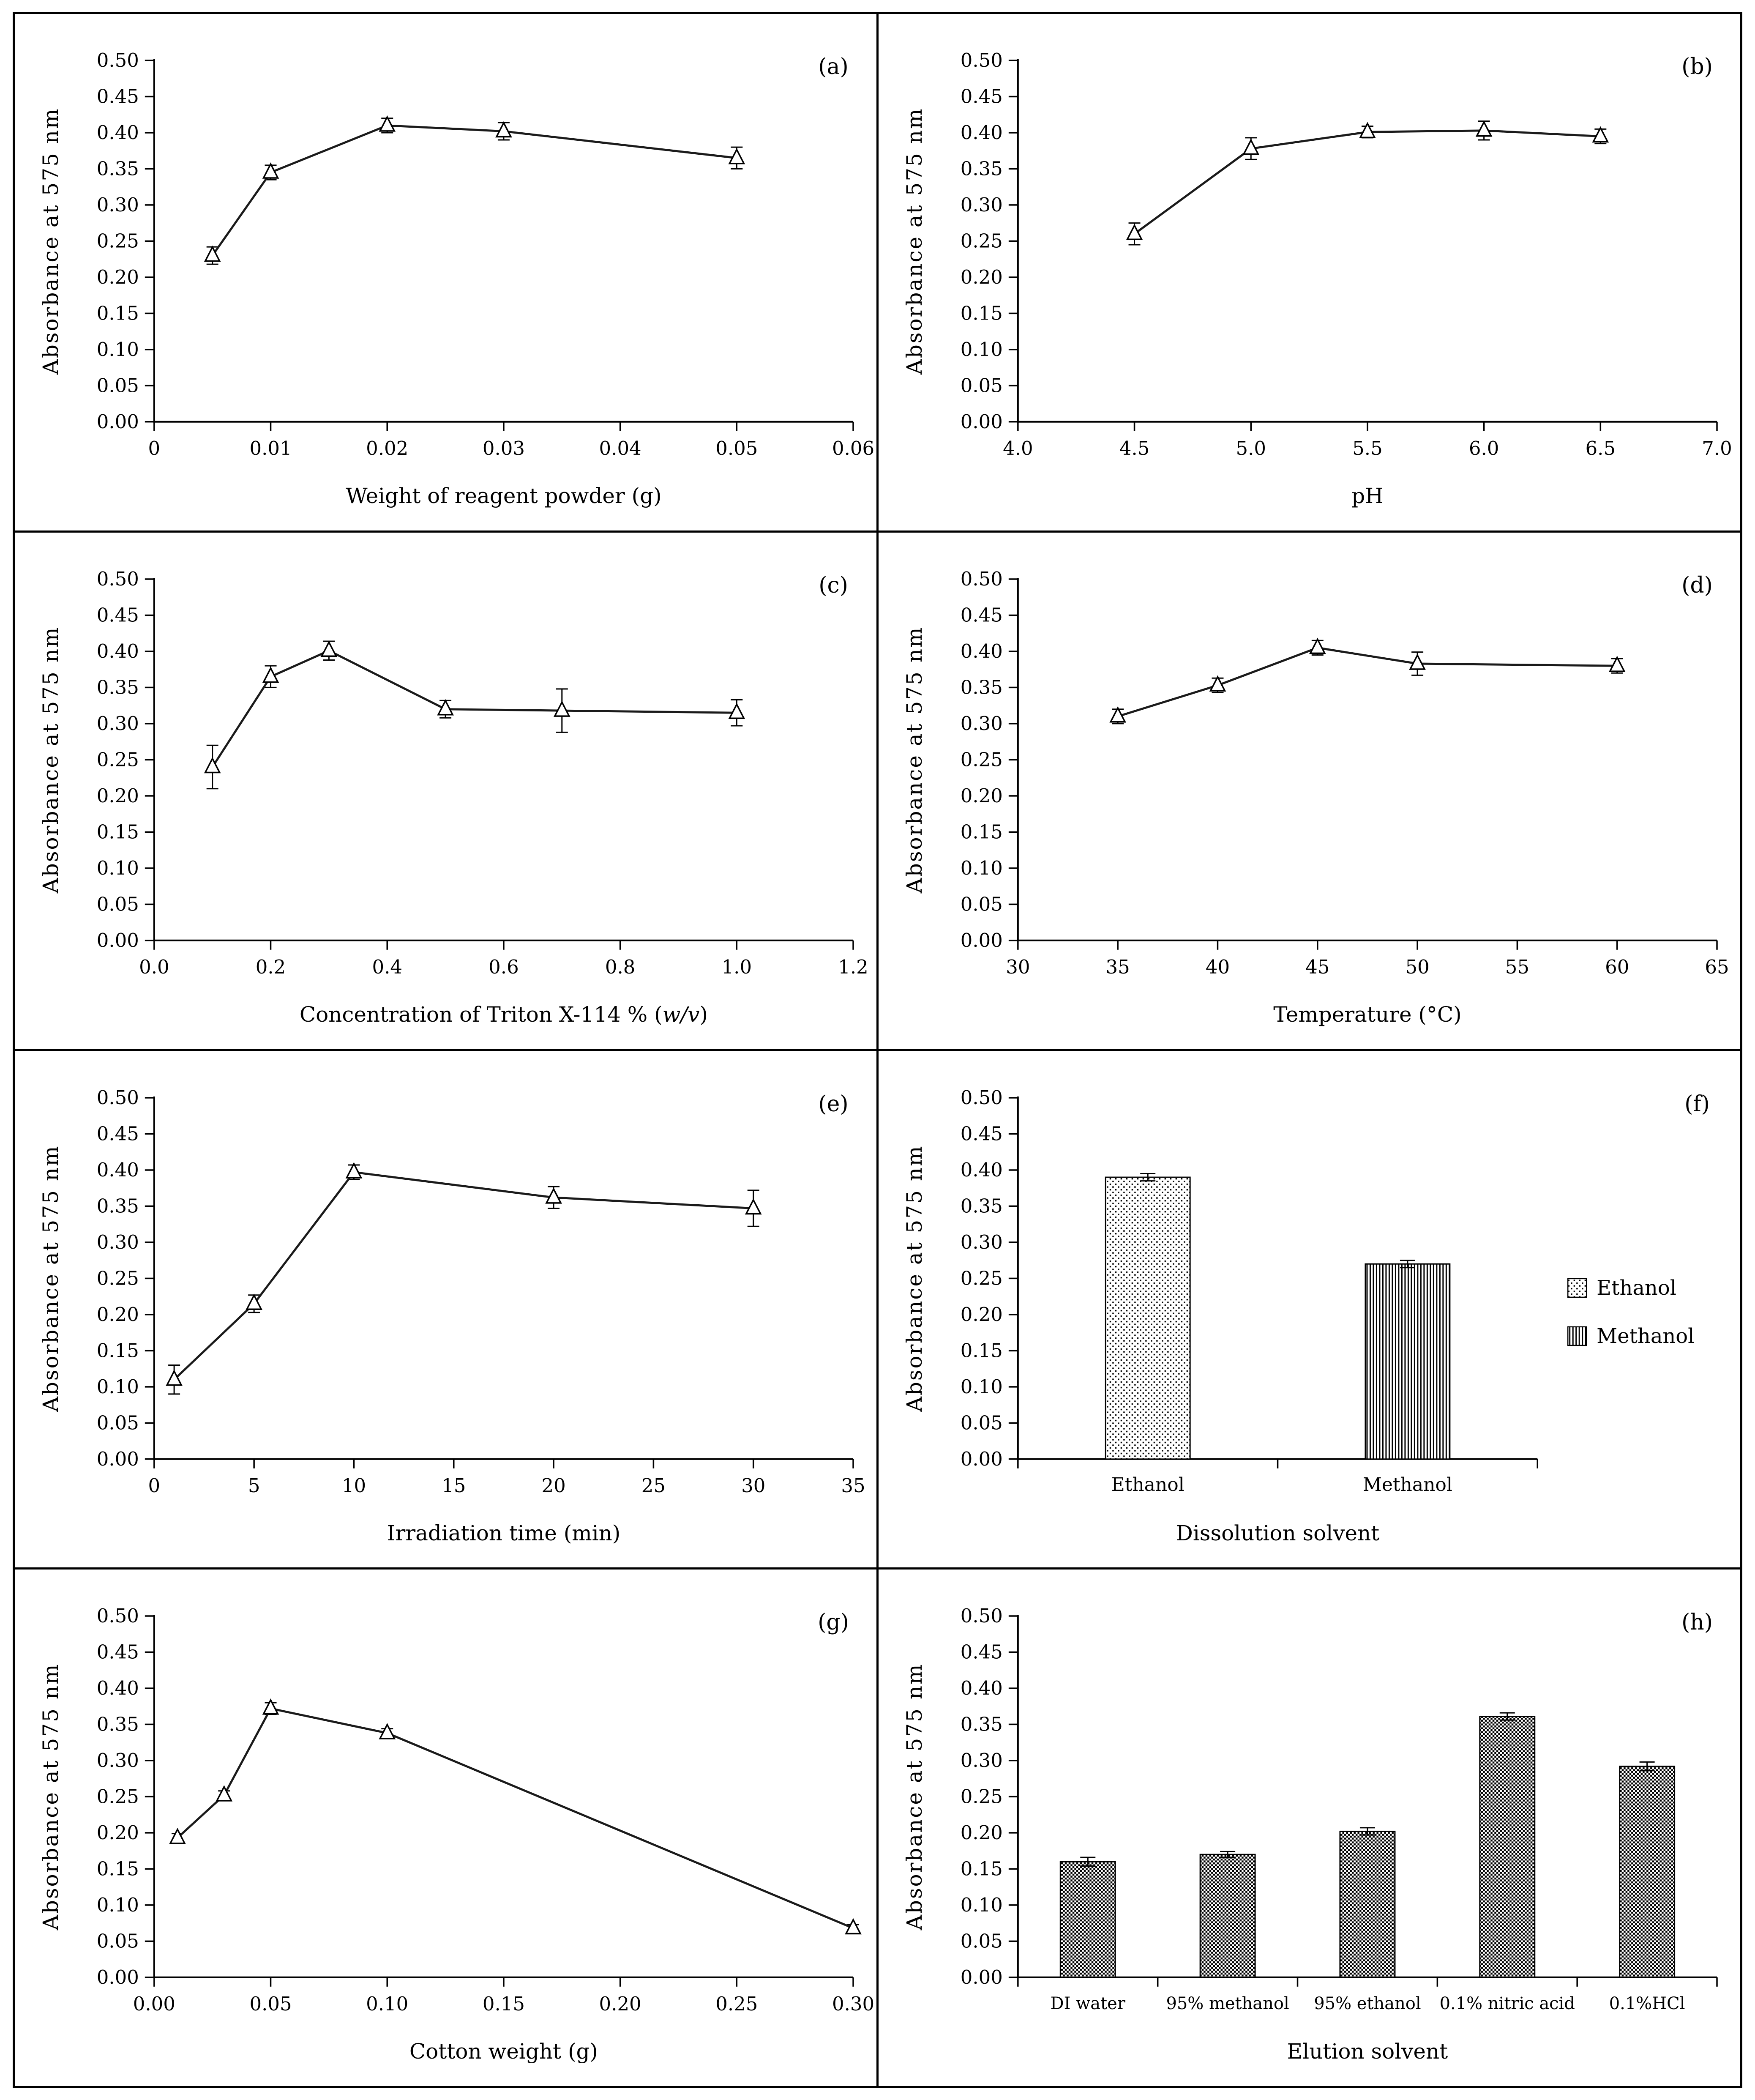  Describe the element at coordinates (1135, 448) in the screenshot. I see `x-tick-label: 4.5` at that location.